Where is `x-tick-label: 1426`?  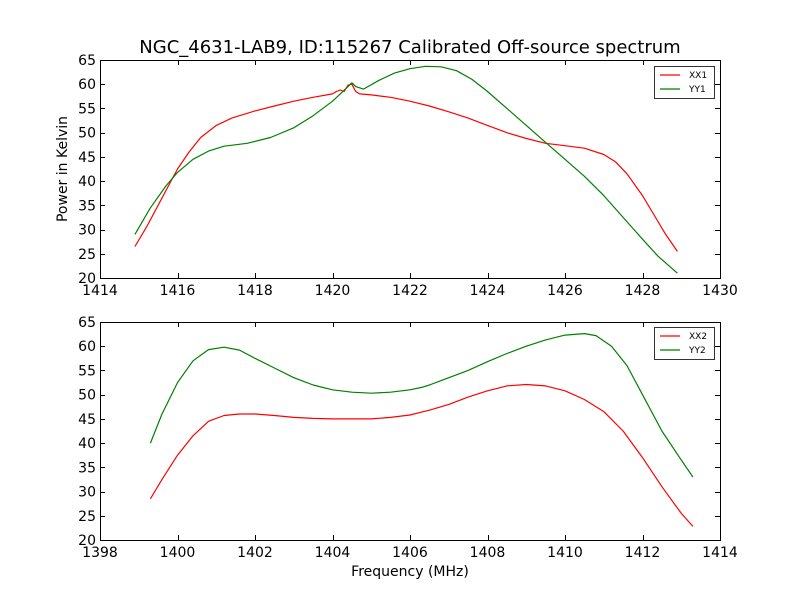
x-tick-label: 1426 is located at coordinates (565, 291).